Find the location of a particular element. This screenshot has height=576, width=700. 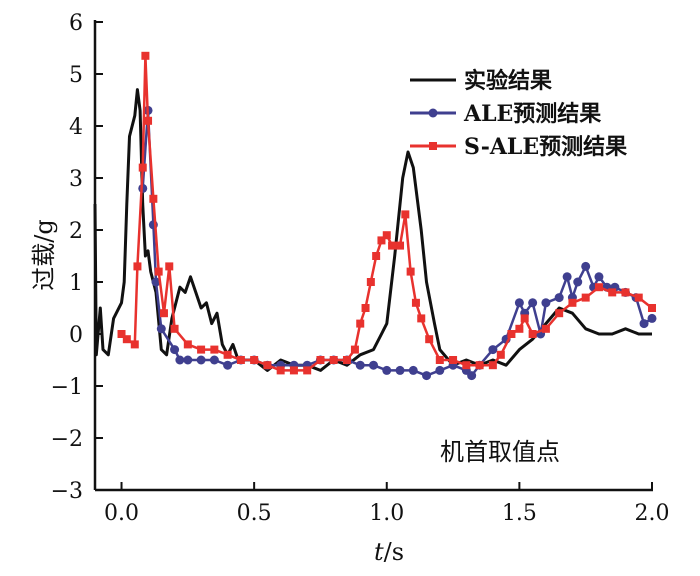

x-tick-label: 2.0 is located at coordinates (652, 513).